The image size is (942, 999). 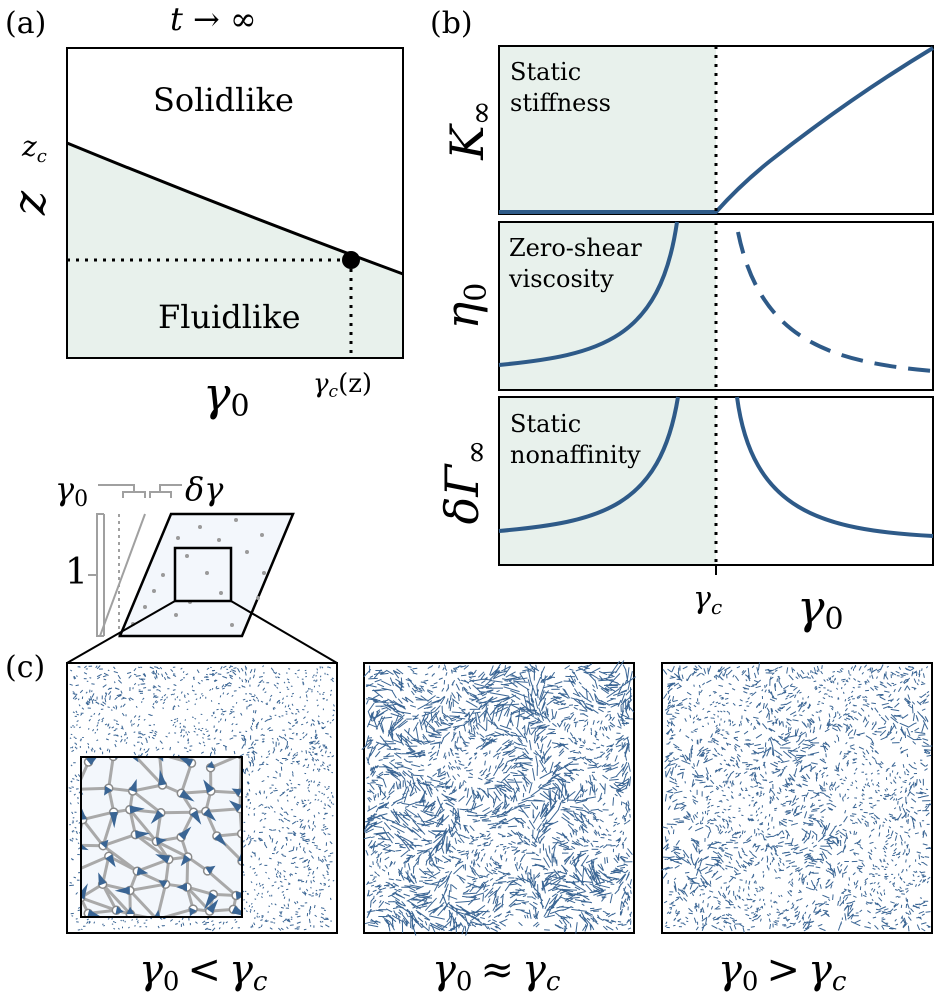 What do you see at coordinates (820, 608) in the screenshot?
I see `gamma0-axis-label-b: γ0` at bounding box center [820, 608].